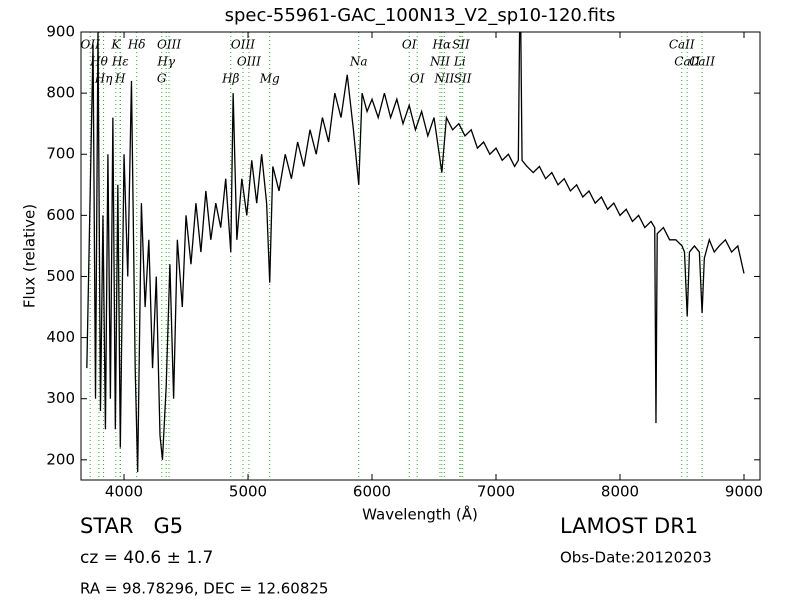  I want to click on obs-date: Obs-Date:20120203, so click(636, 558).